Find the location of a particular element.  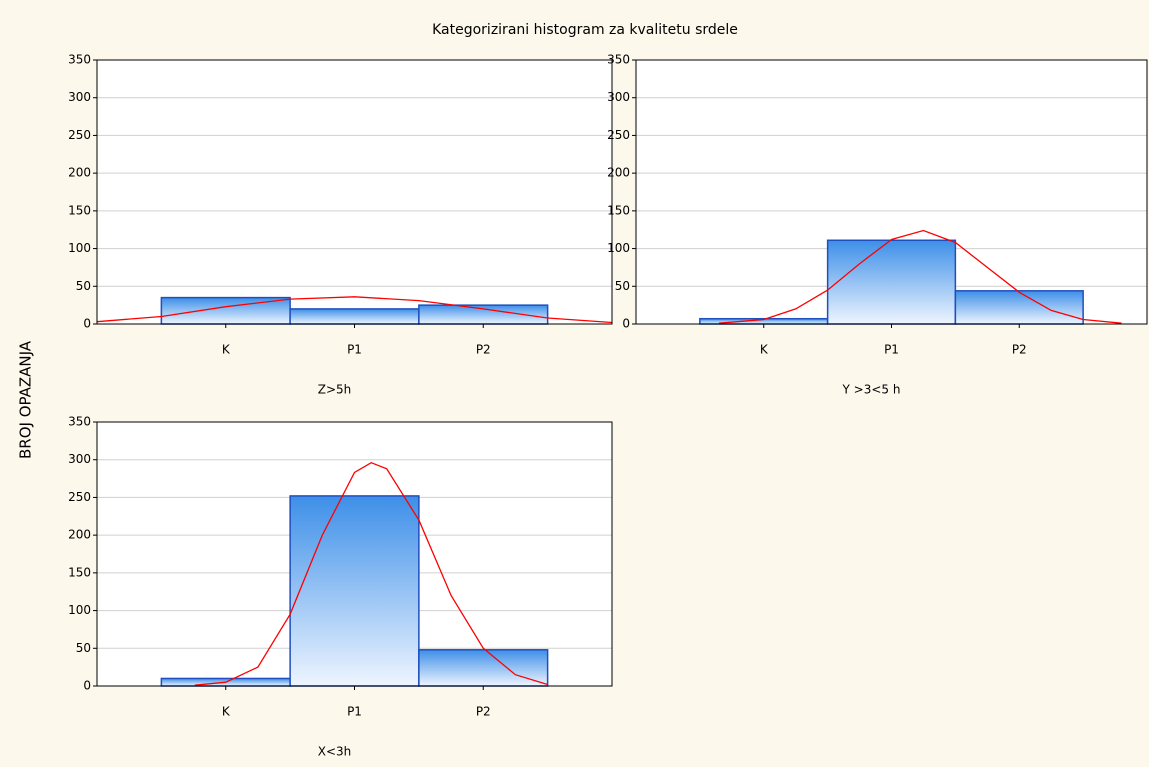

x-axis-label: Z>5h is located at coordinates (335, 390).